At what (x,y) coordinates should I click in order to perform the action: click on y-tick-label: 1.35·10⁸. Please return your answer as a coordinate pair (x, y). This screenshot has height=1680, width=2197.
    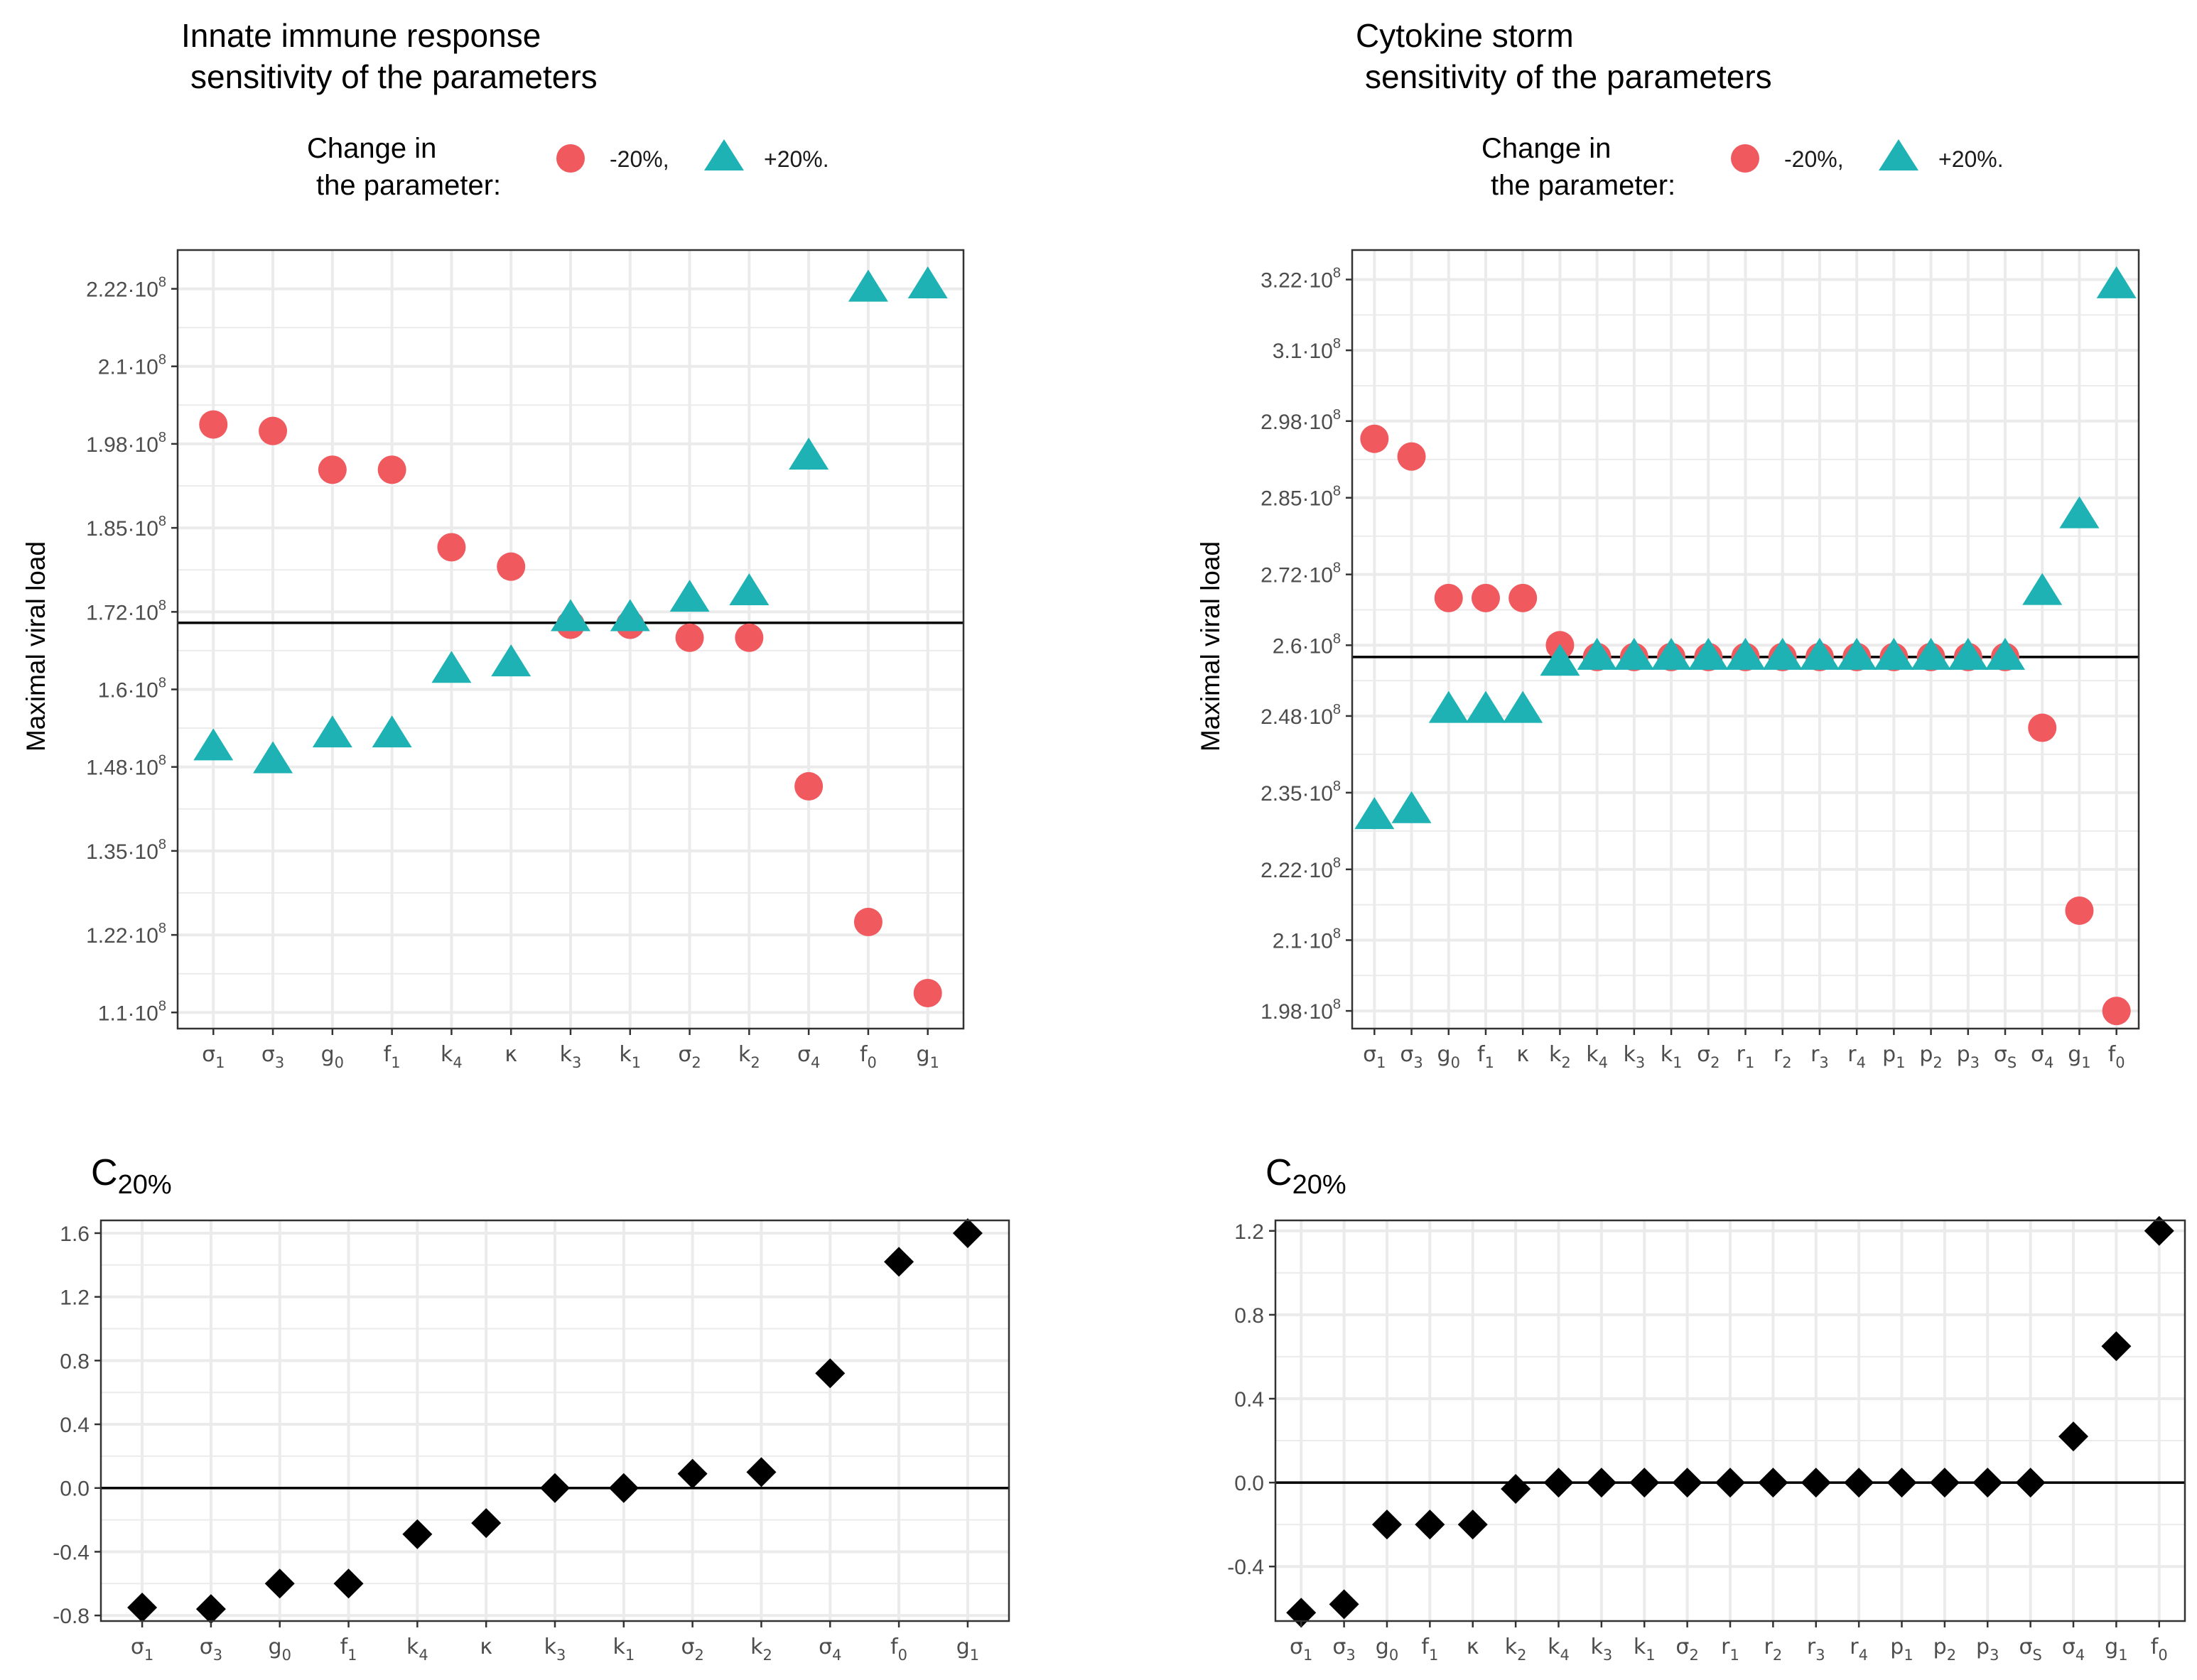
    Looking at the image, I should click on (126, 851).